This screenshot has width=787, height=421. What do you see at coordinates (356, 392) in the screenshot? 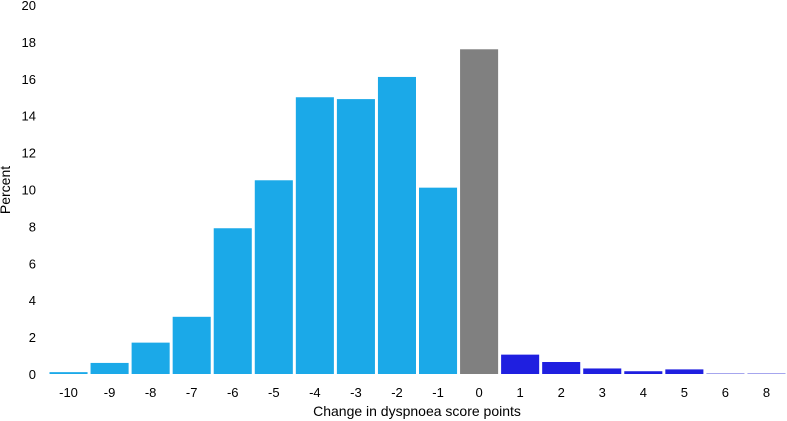
I see `x-tick-label: -3` at bounding box center [356, 392].